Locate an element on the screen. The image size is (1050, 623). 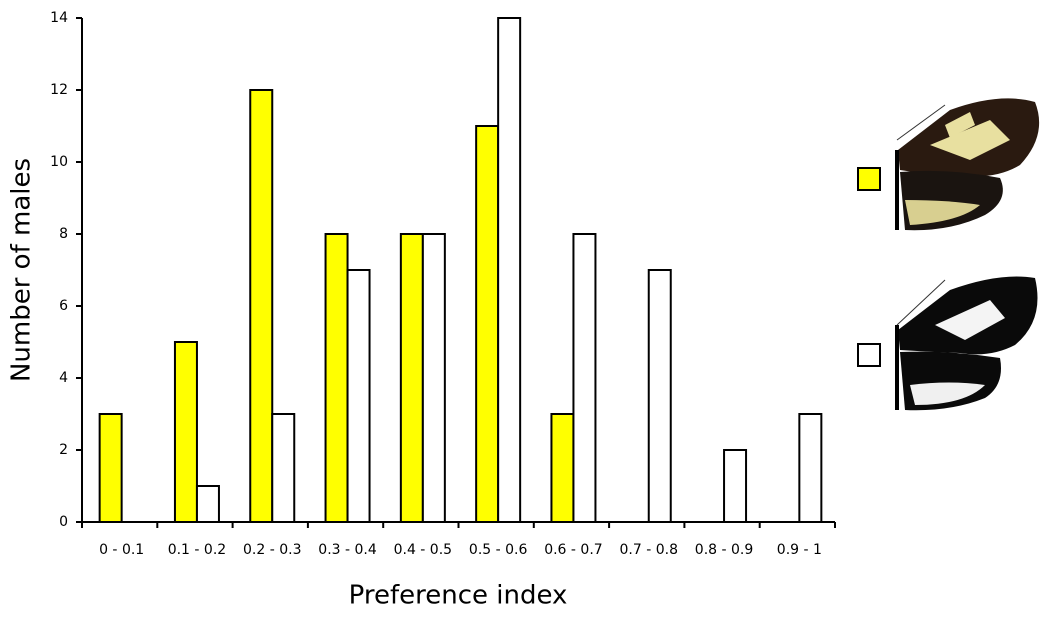
y-tick-label: 0 is located at coordinates (63, 522).